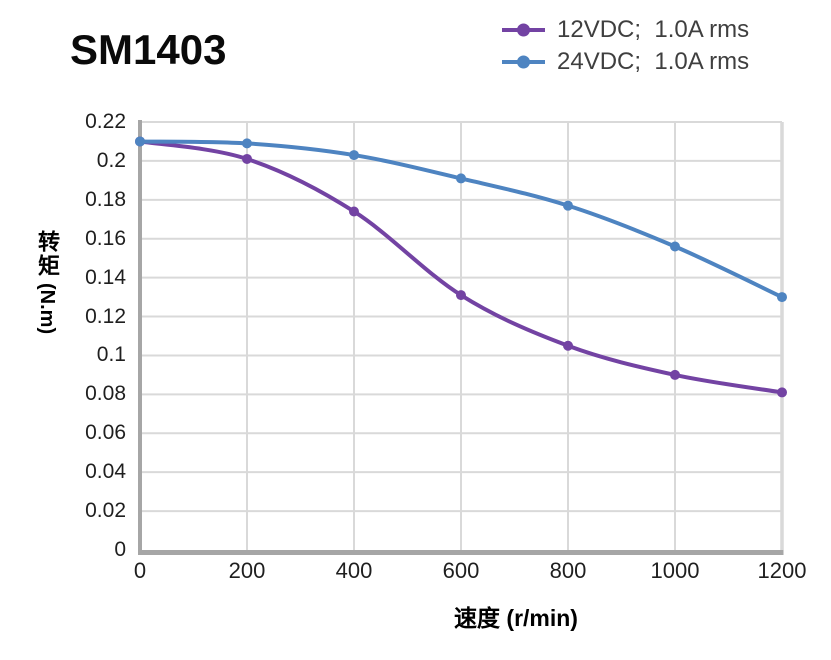 The image size is (831, 660). I want to click on x-tick-label: 200, so click(247, 570).